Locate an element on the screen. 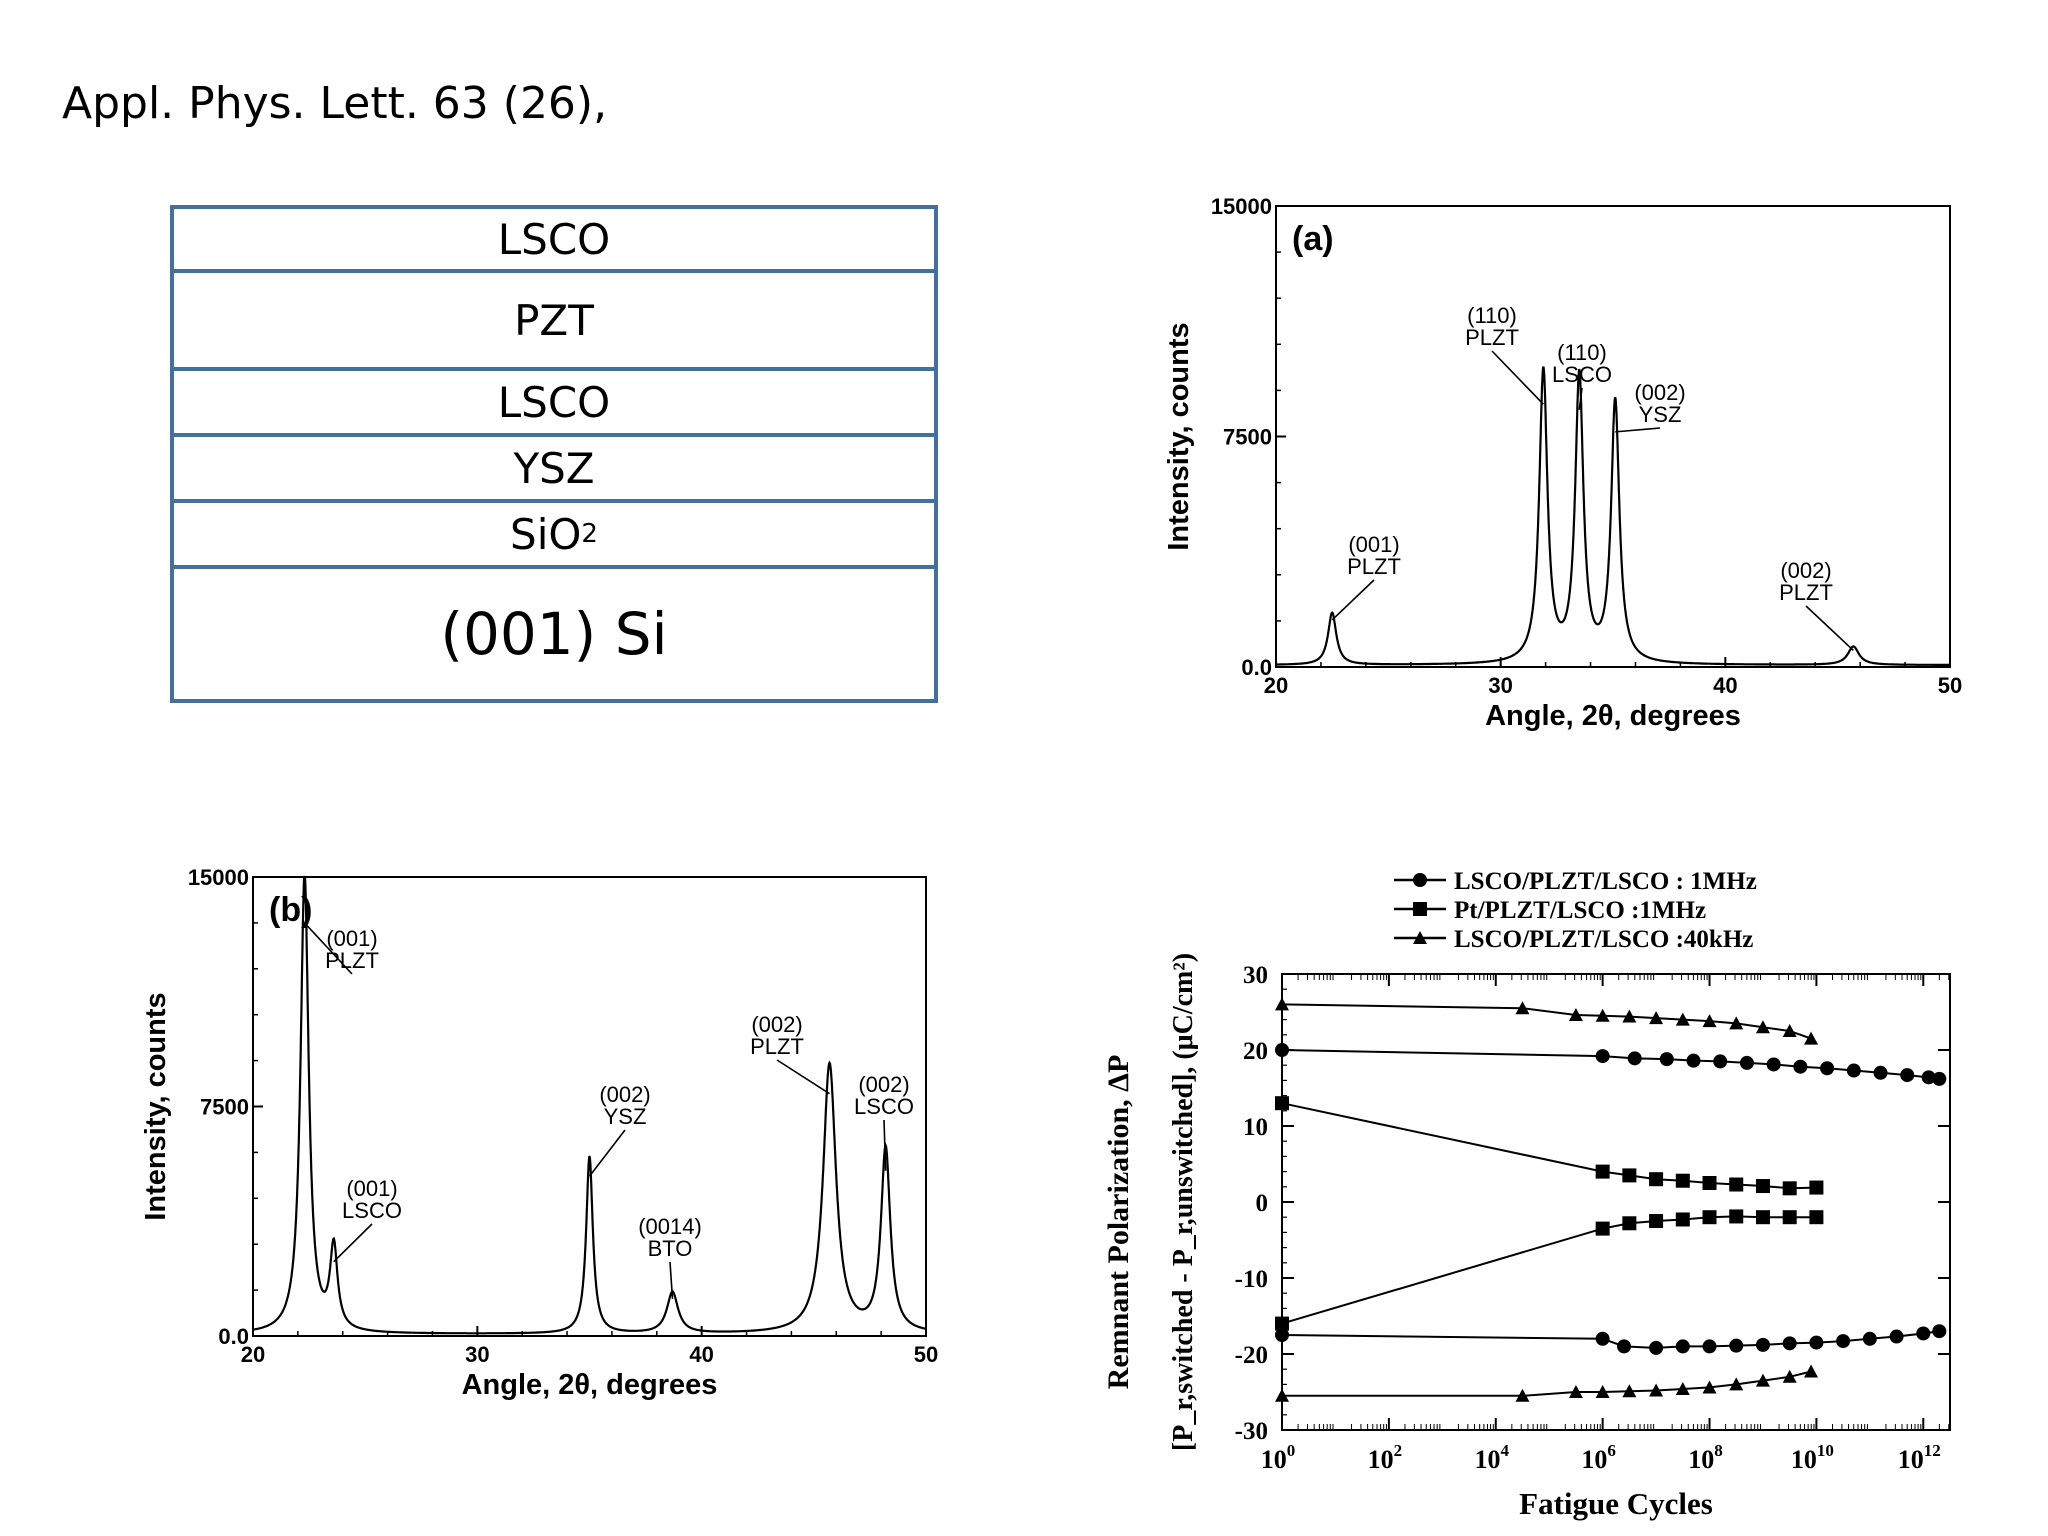  peak-label-miller: (0014) is located at coordinates (670, 1226).